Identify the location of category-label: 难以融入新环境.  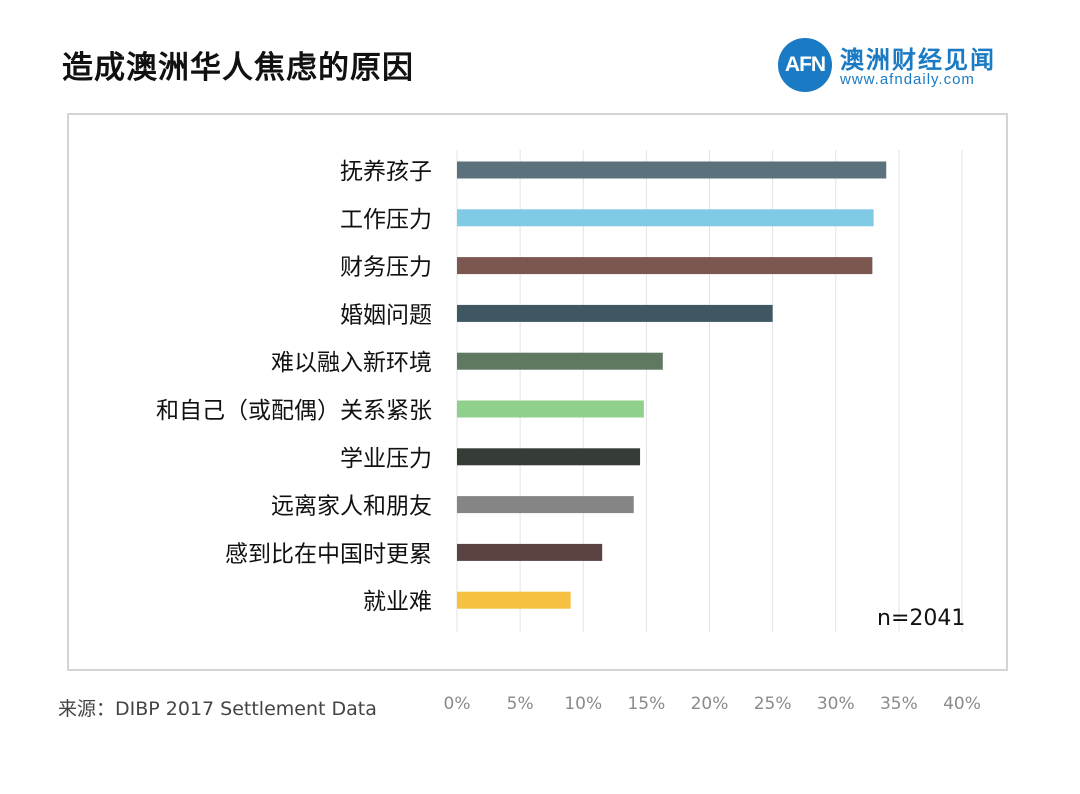
(351, 363).